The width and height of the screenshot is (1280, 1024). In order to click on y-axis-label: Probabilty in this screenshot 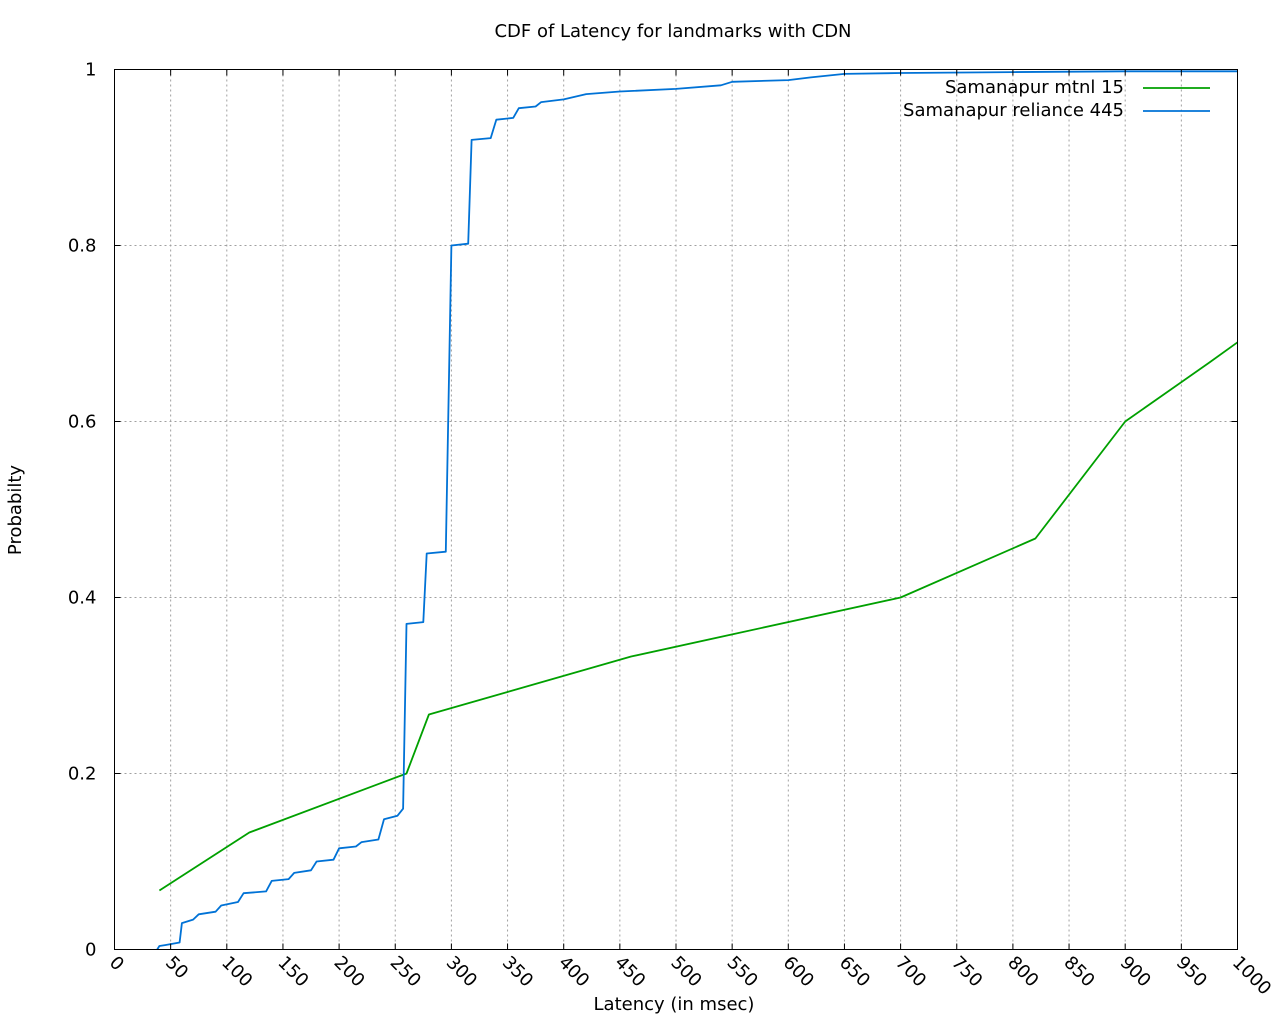, I will do `click(15, 510)`.